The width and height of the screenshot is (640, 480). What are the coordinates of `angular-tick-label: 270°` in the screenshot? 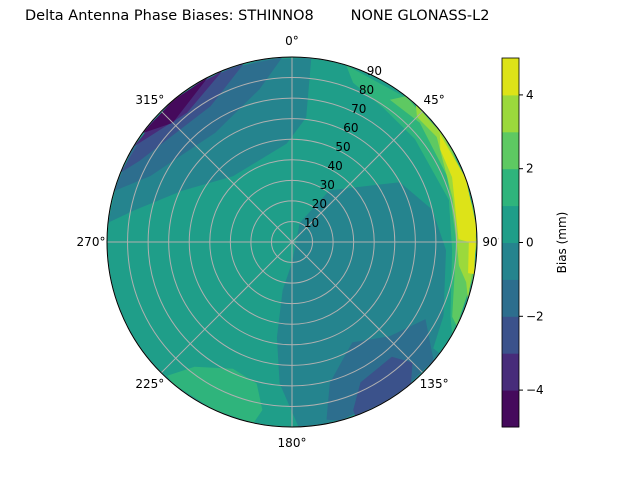 It's located at (91, 242).